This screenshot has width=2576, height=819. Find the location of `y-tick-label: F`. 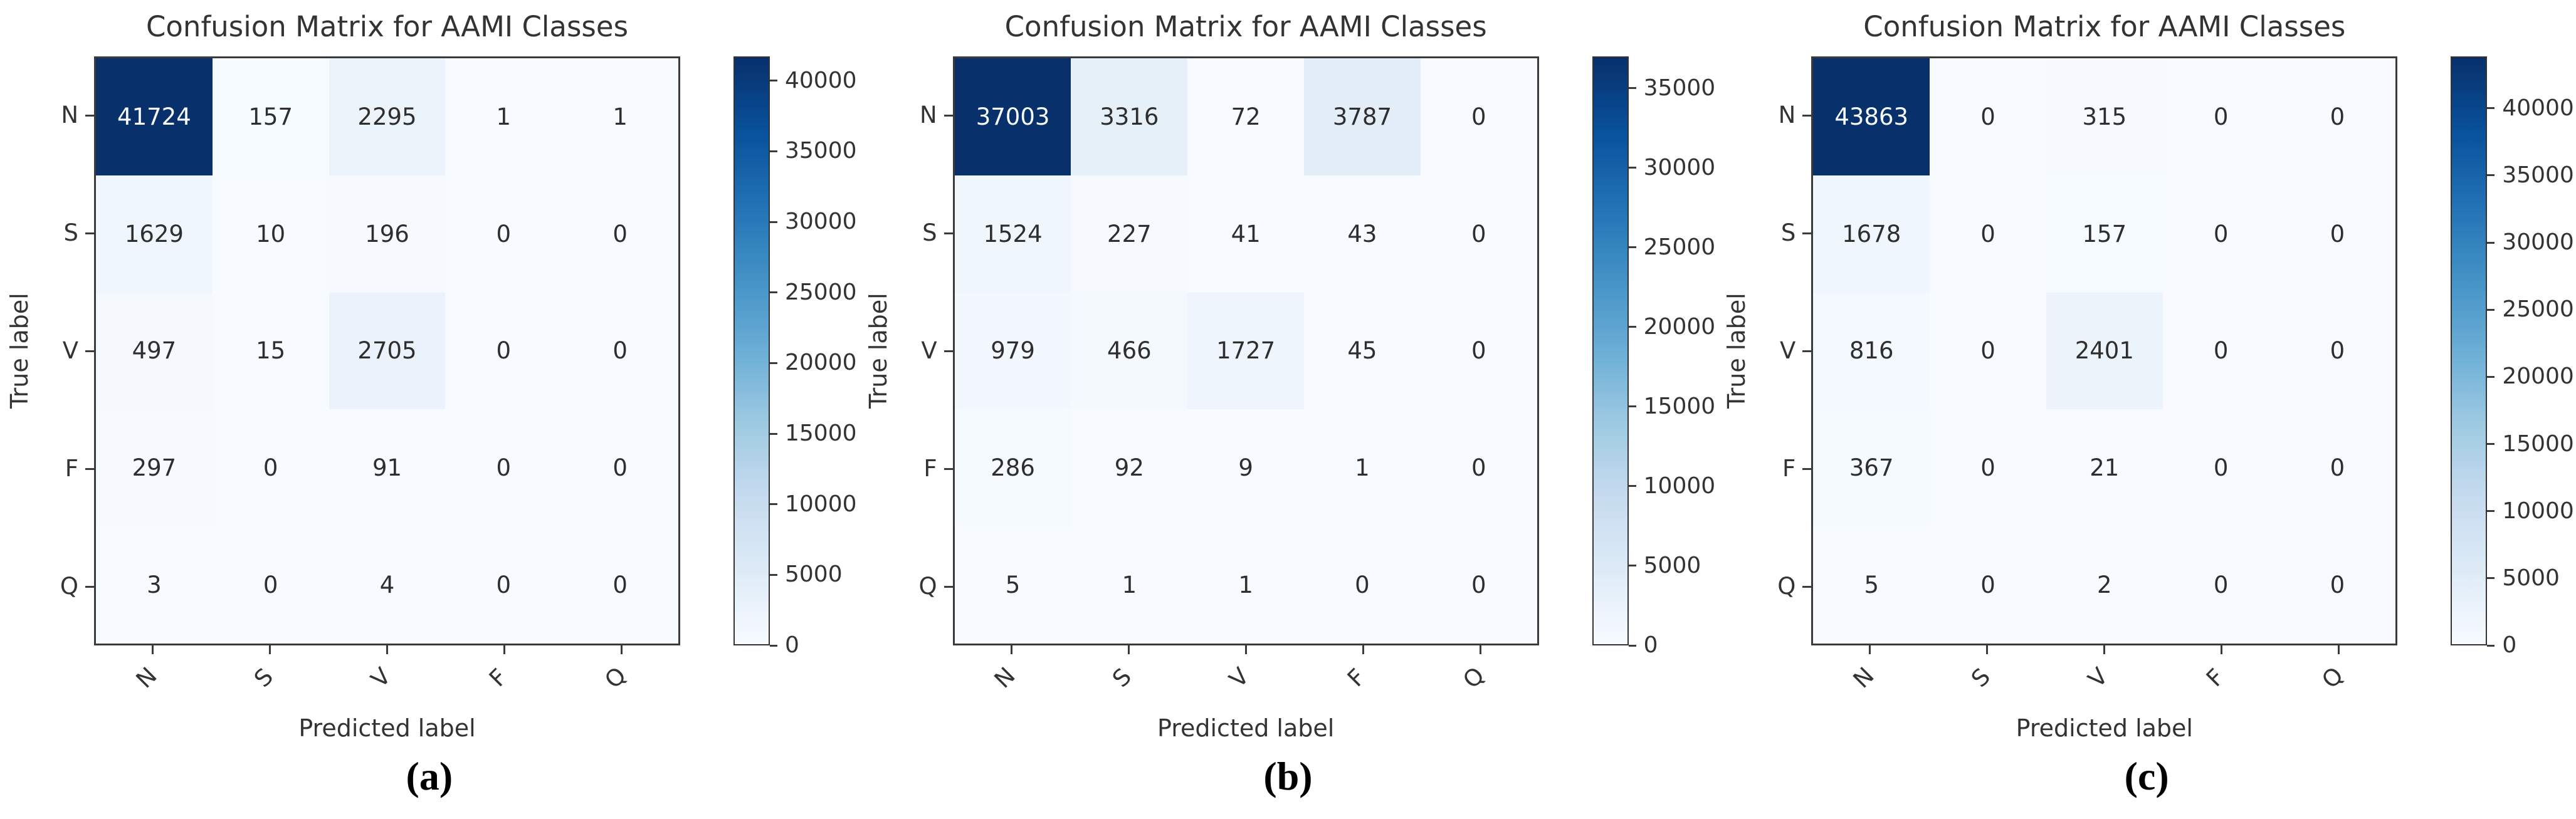

y-tick-label: F is located at coordinates (1789, 469).